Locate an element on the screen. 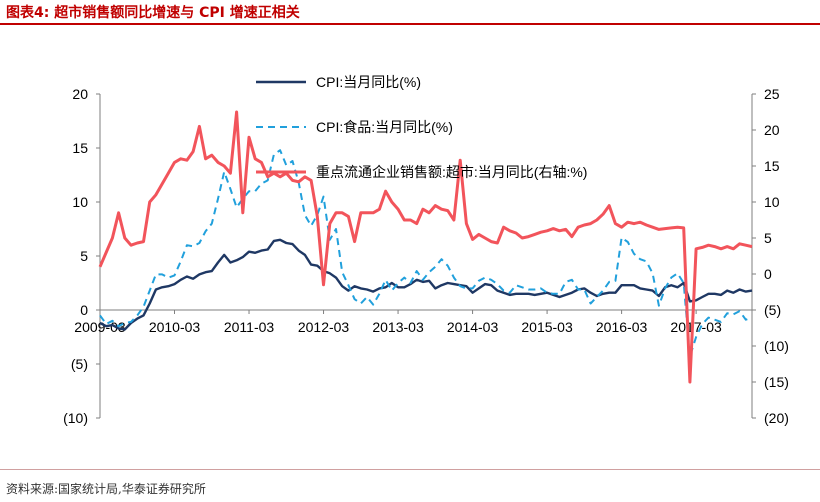  left-tick-label: 5 is located at coordinates (84, 256).